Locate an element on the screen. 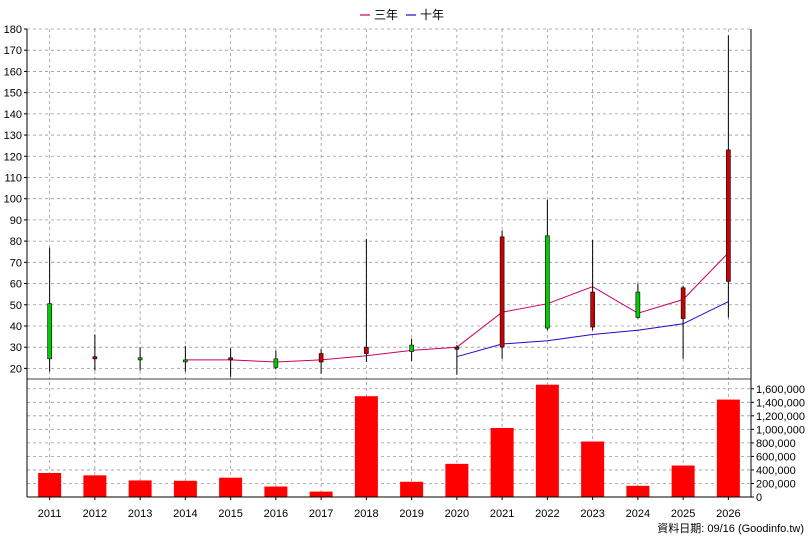 Image resolution: width=808 pixels, height=540 pixels. price-tick-label: 50 is located at coordinates (16, 306).